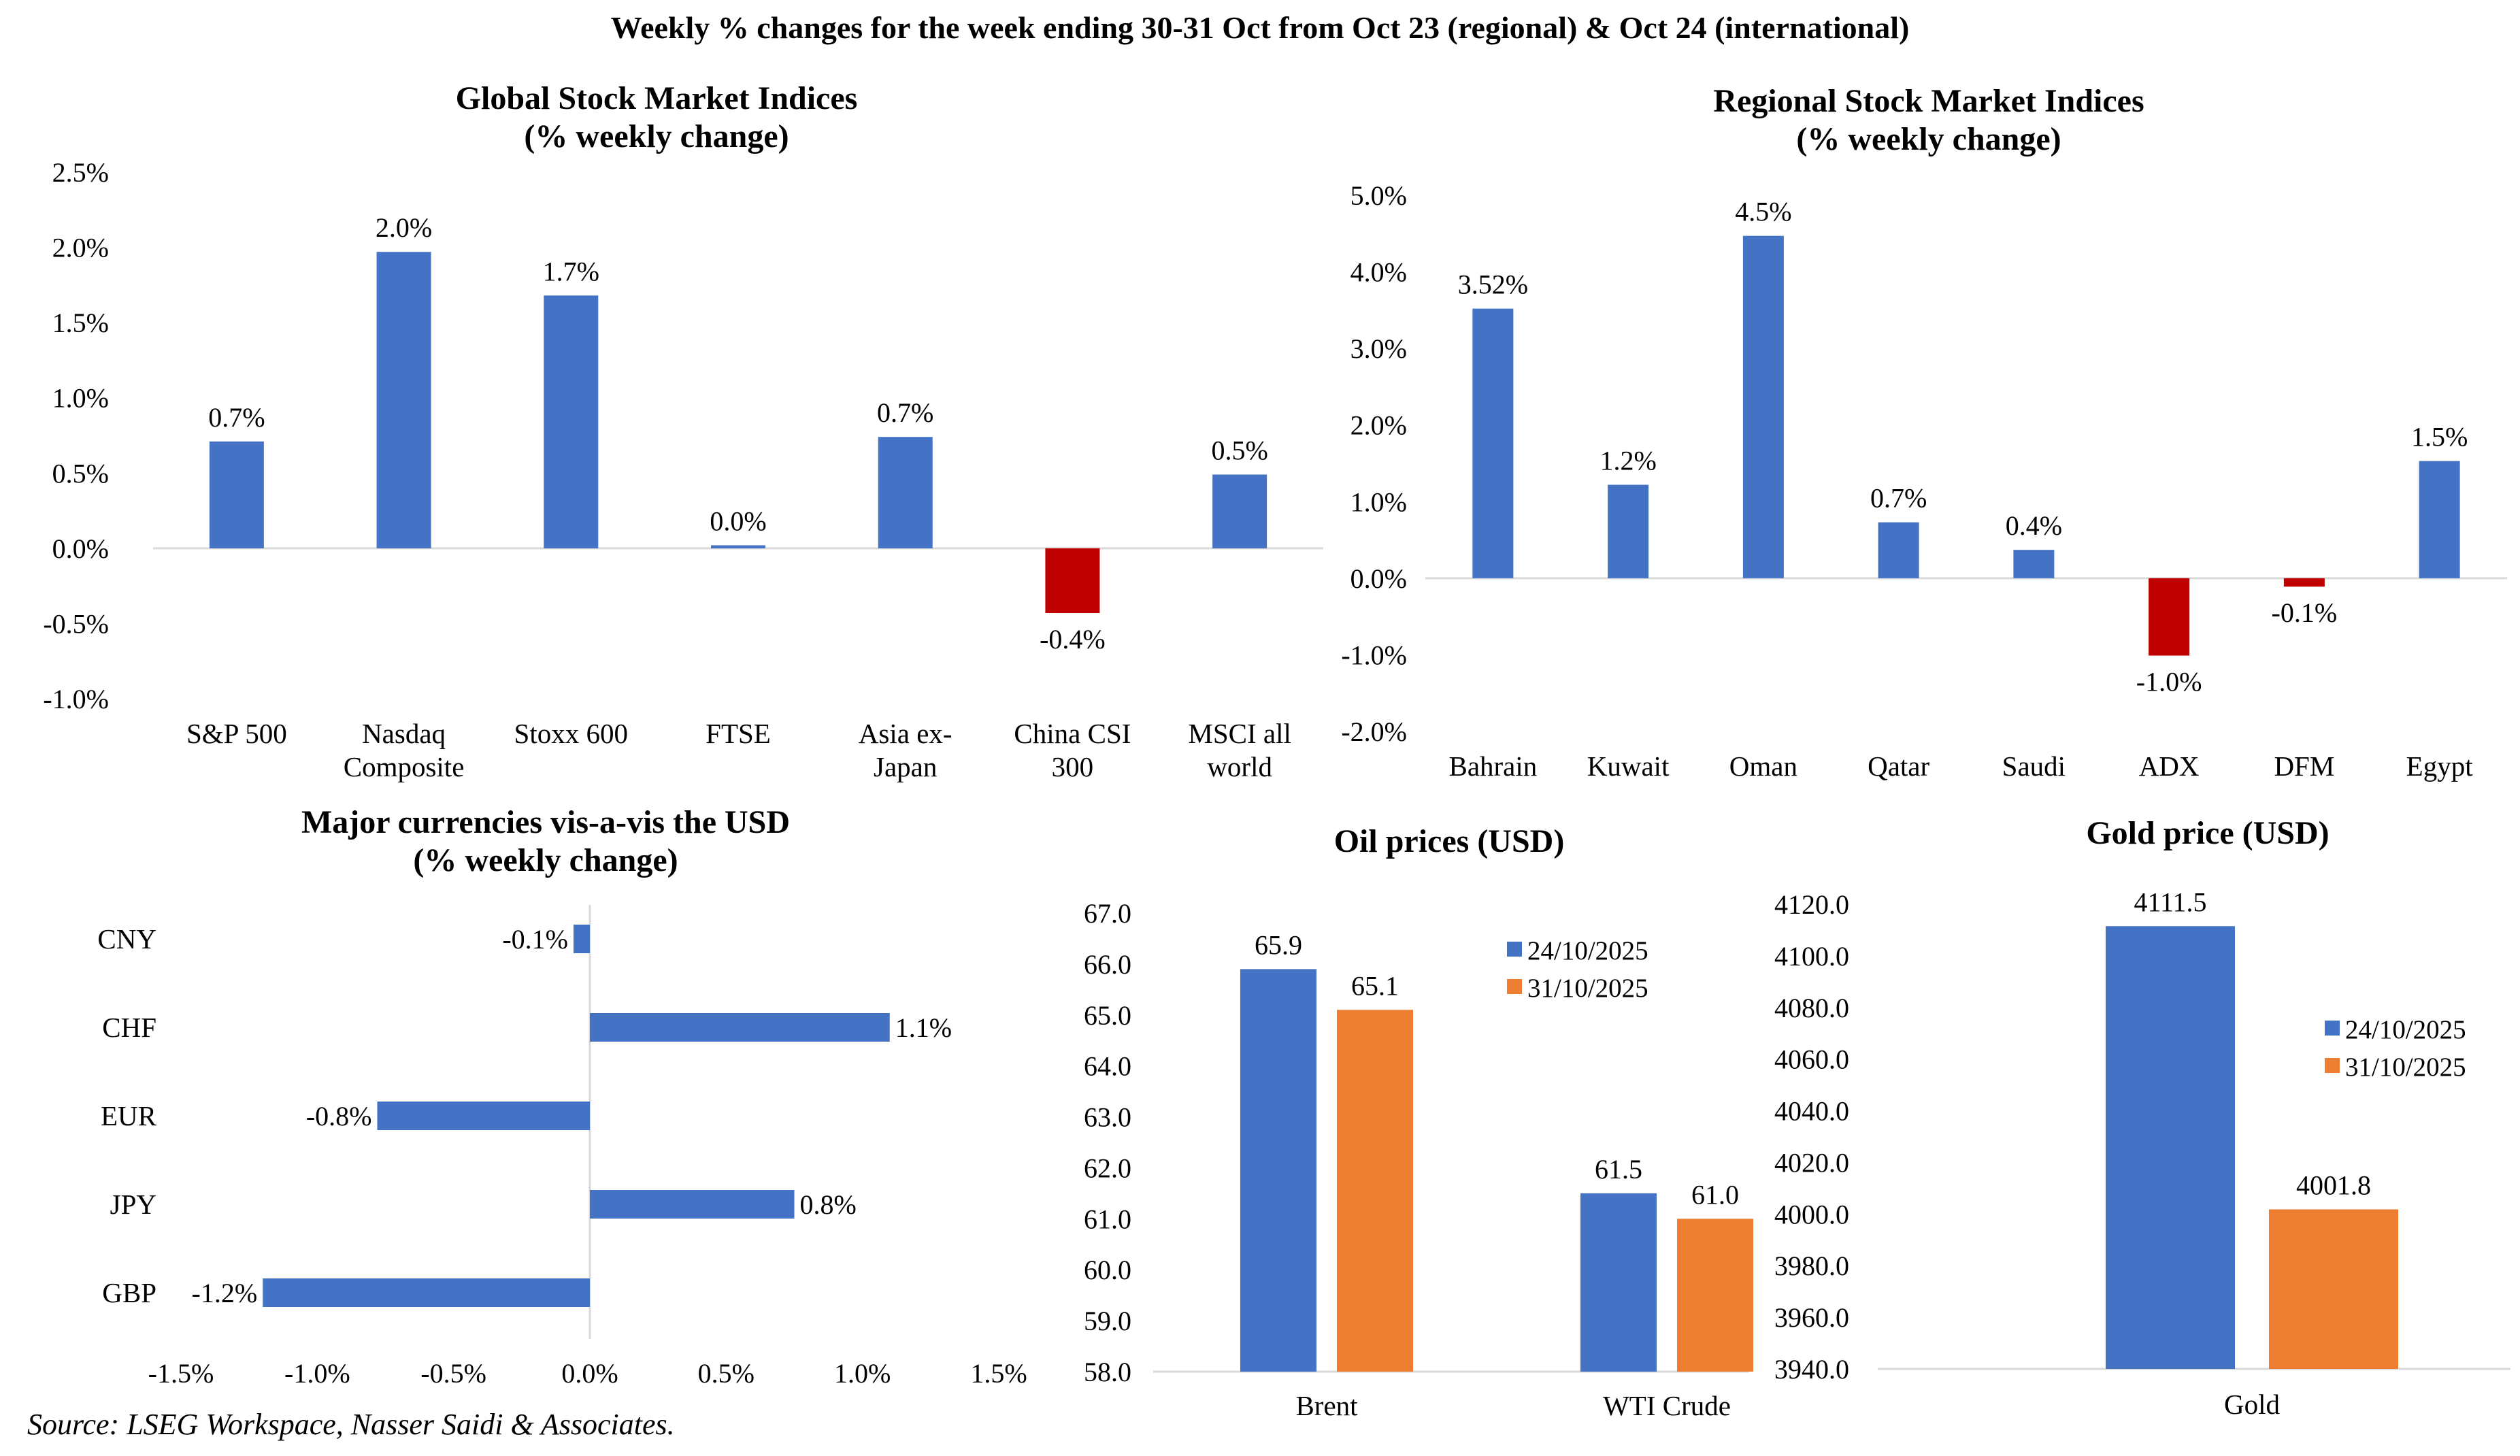 This screenshot has width=2520, height=1456. What do you see at coordinates (405, 750) in the screenshot?
I see `global-category-label: Nasdaq Composite` at bounding box center [405, 750].